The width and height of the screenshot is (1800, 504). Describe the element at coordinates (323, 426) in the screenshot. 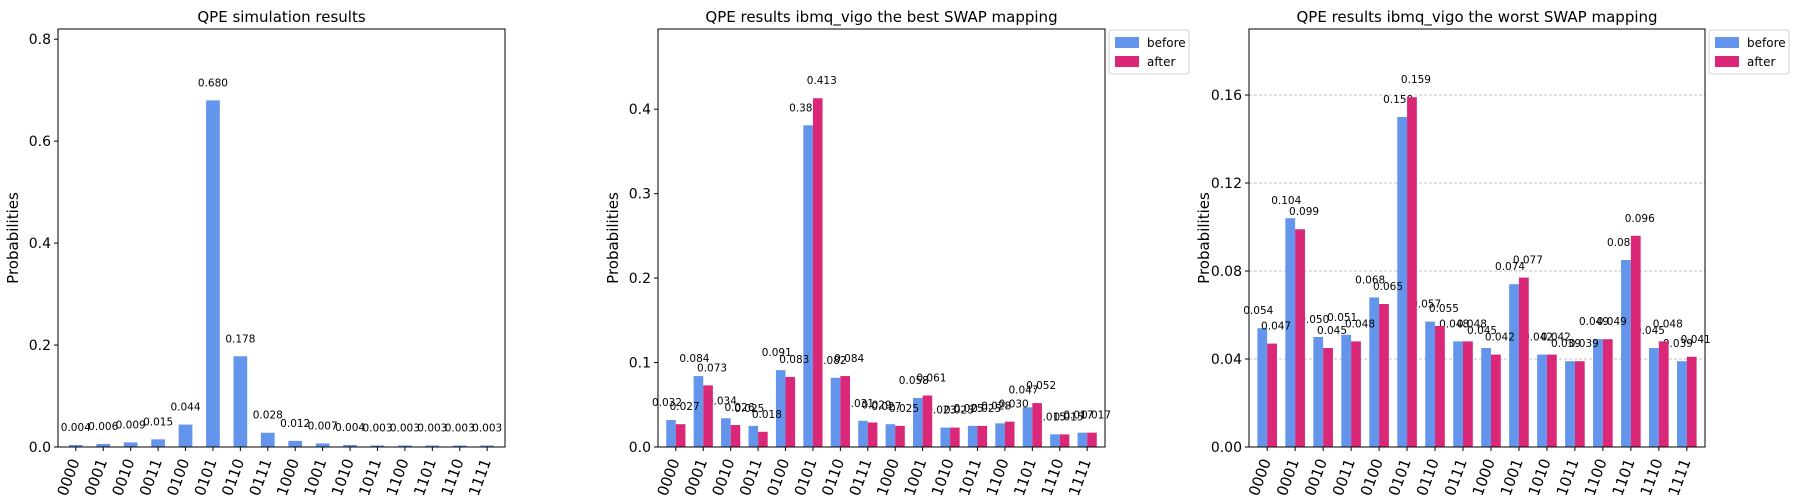

I see `data-label: 0.007` at that location.